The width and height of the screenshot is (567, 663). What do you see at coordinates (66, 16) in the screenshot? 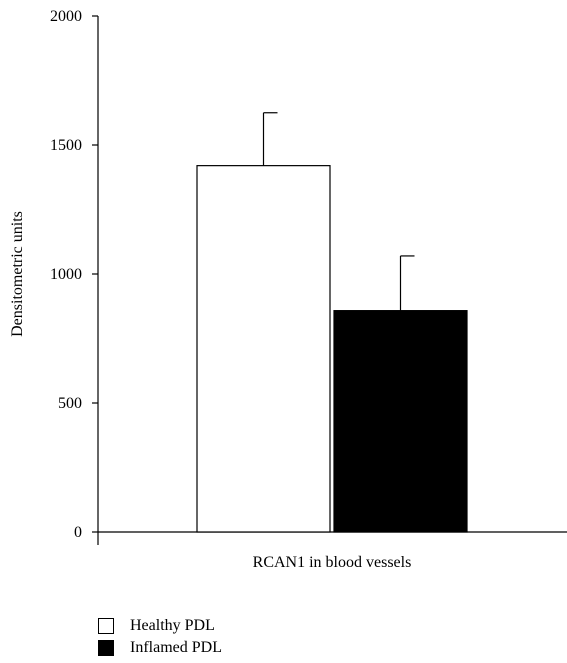
I see `y-tick-label: 2000` at bounding box center [66, 16].